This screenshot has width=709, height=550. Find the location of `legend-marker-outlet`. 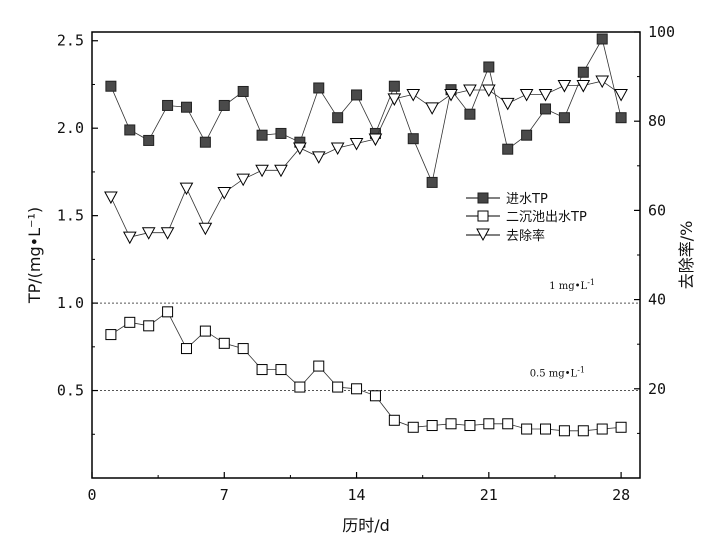

legend-marker-outlet is located at coordinates (483, 216).